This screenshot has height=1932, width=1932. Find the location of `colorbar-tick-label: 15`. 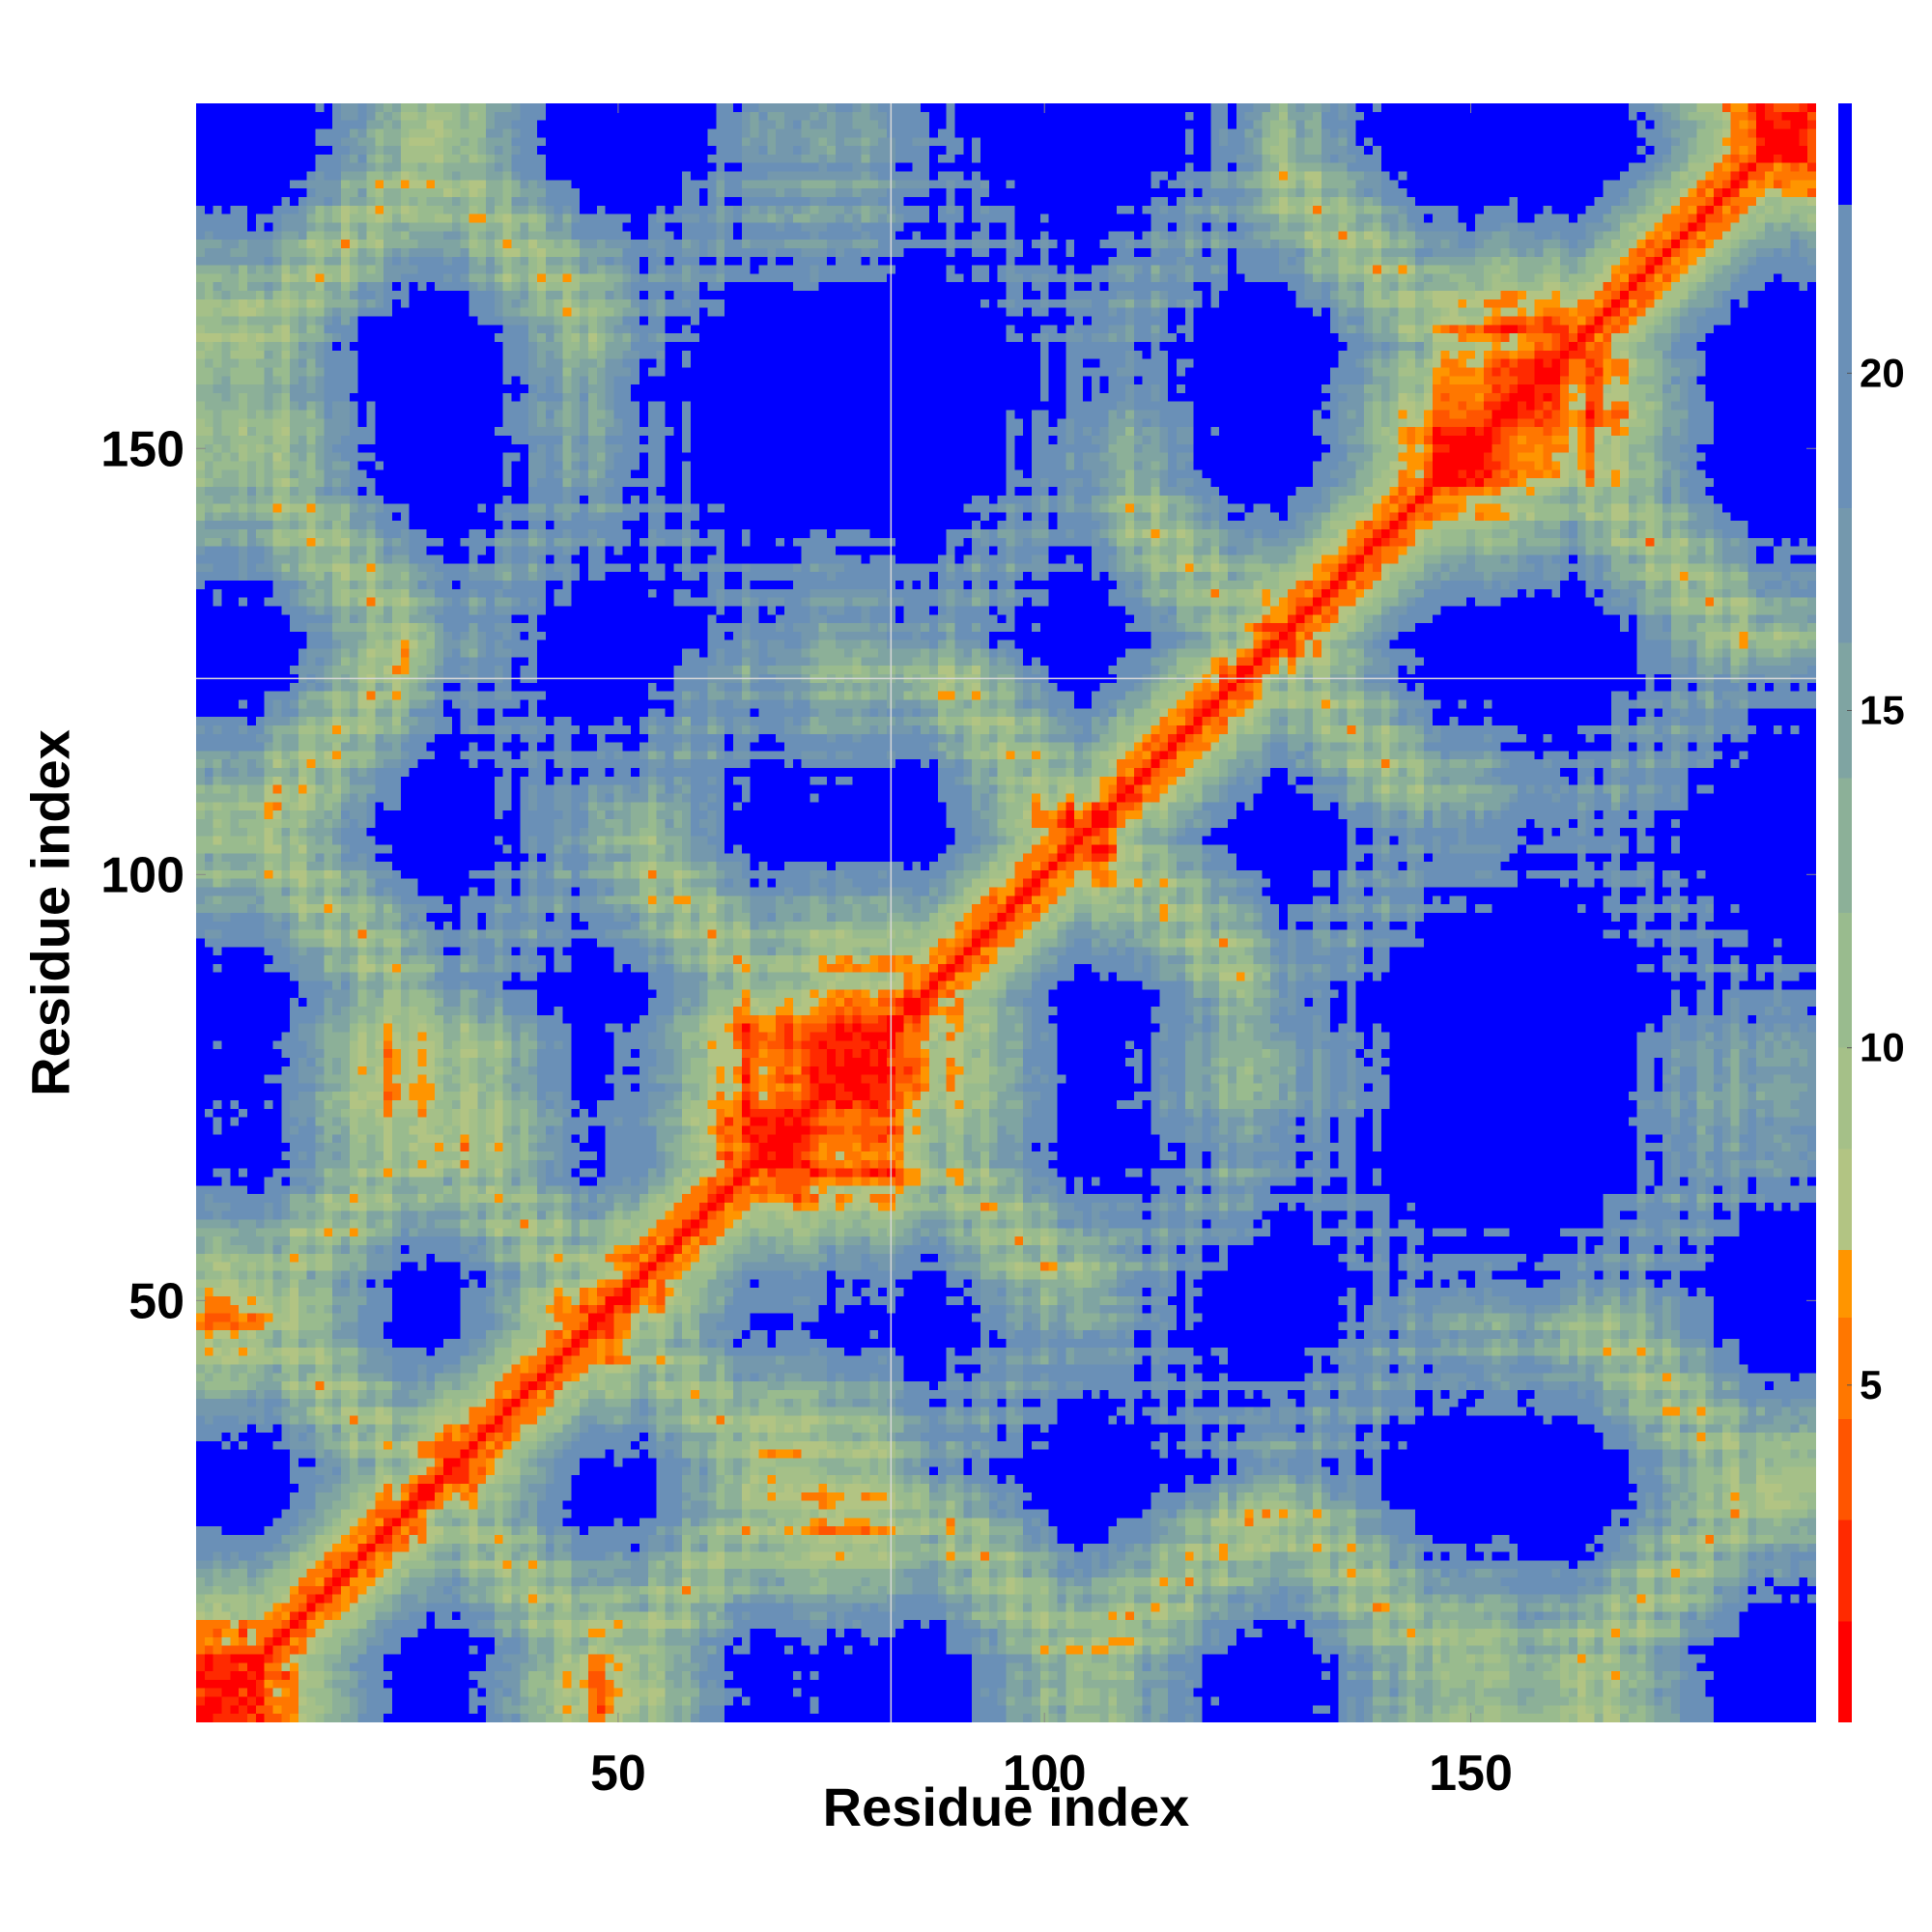

colorbar-tick-label: 15 is located at coordinates (1882, 710).